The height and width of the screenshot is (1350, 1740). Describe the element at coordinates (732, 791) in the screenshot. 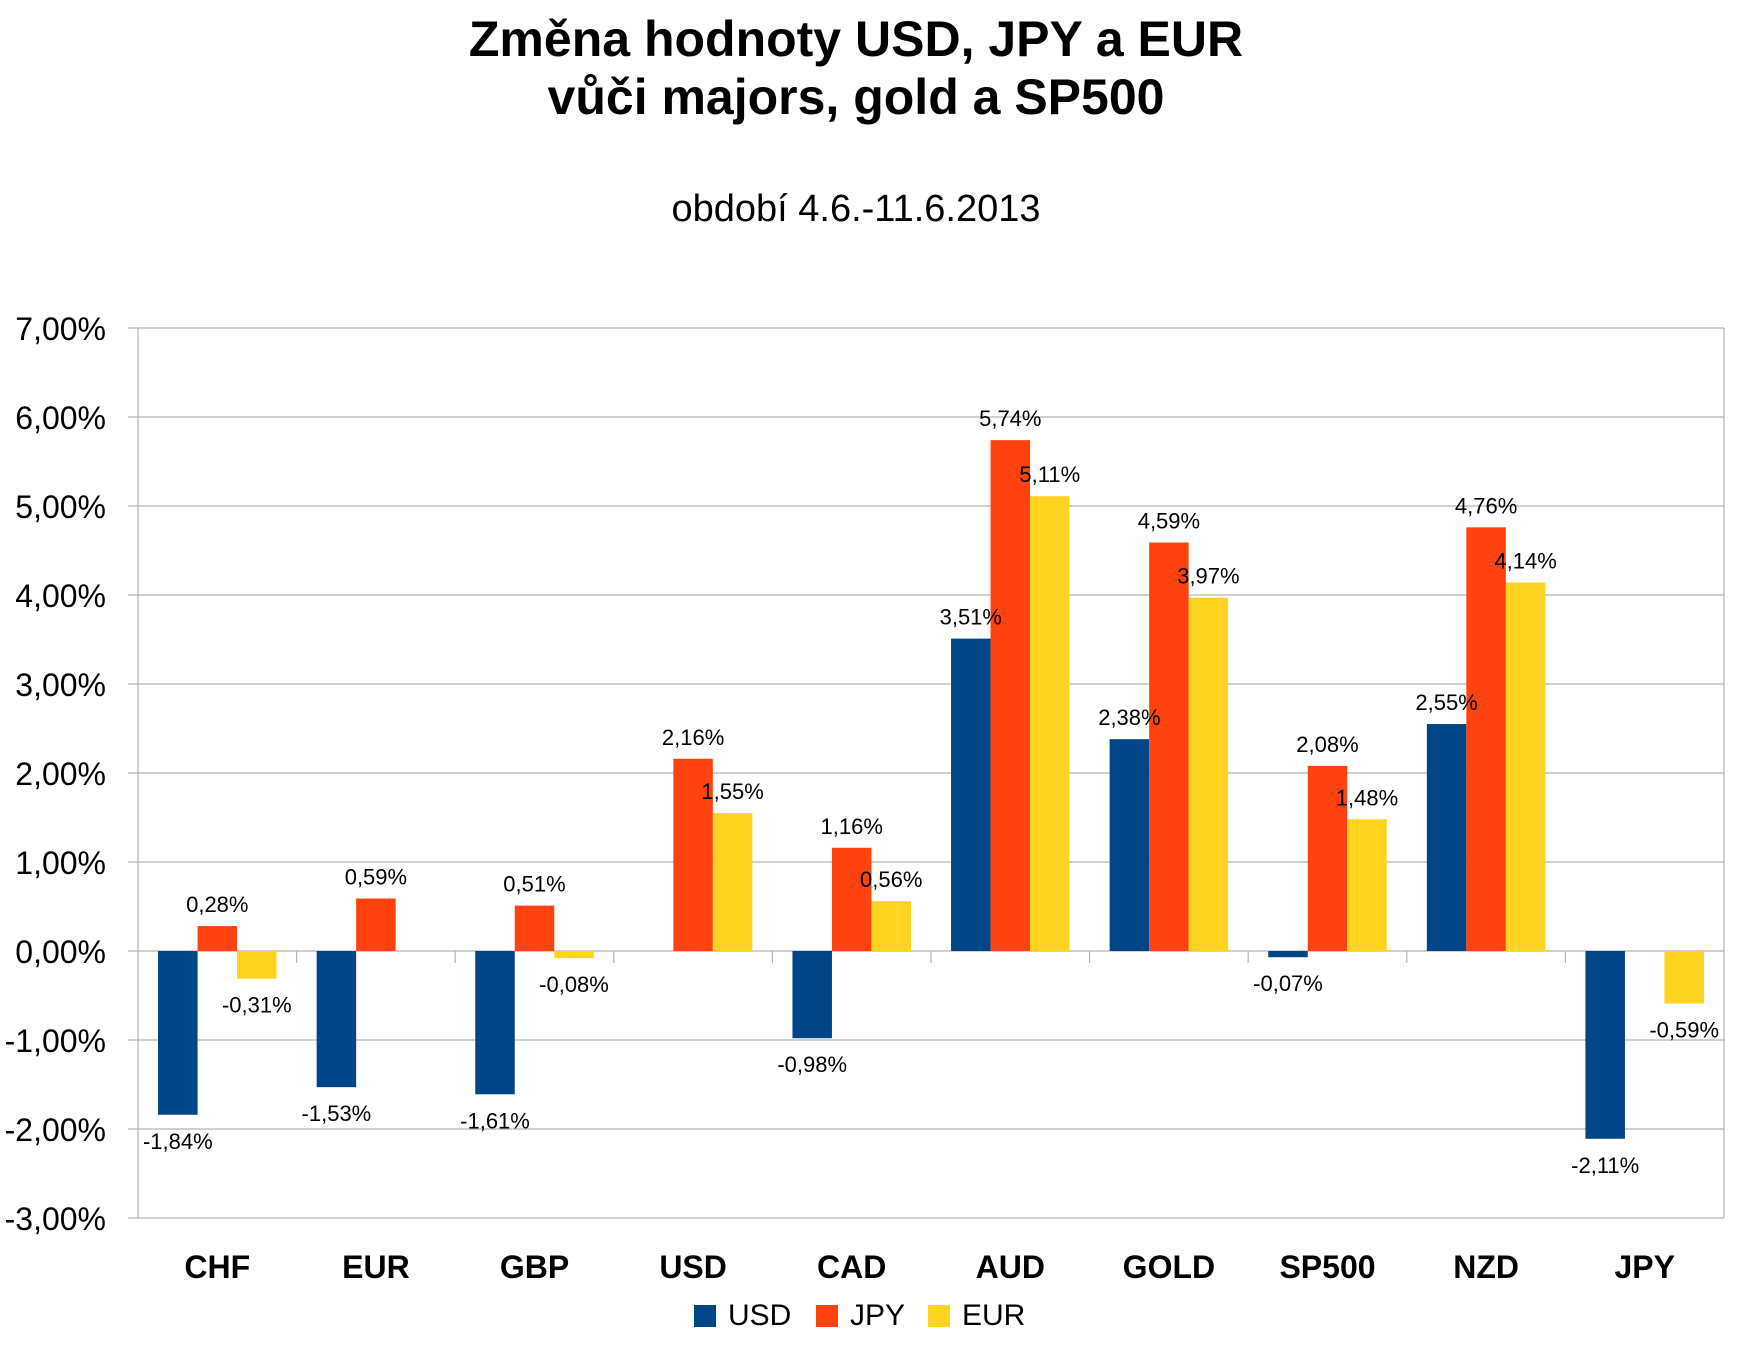

I see `data-label-eur: 1,55%` at that location.